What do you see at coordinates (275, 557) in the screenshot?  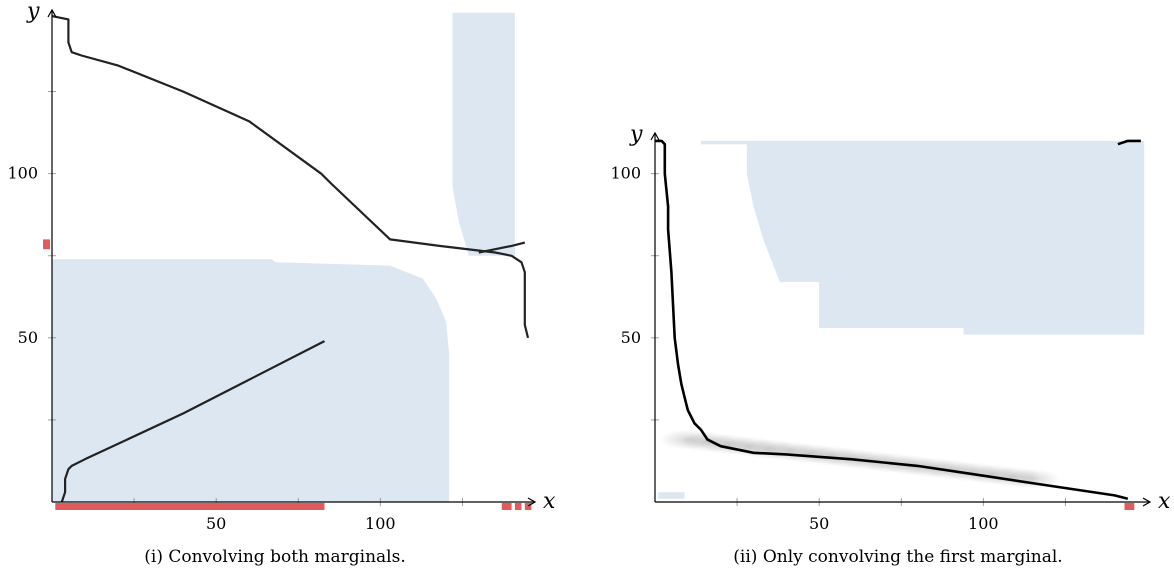 I see `caption-panel-i: (i) Convolving both marginals.` at bounding box center [275, 557].